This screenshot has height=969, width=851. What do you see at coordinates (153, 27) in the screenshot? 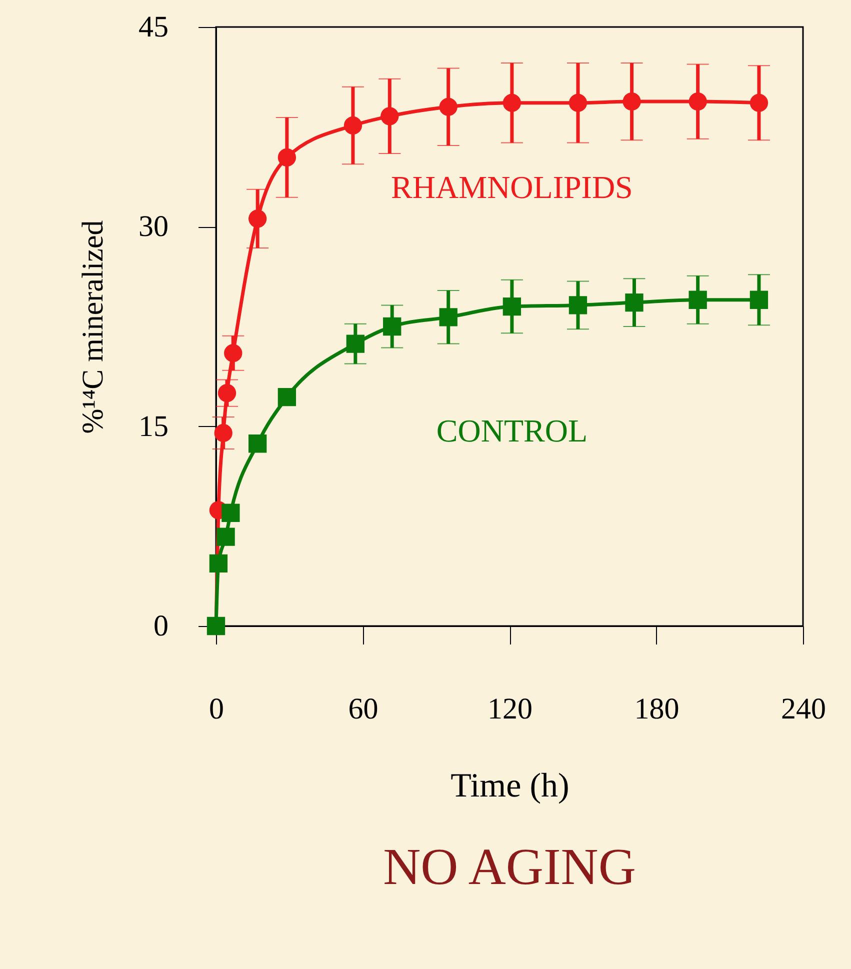
I see `y-tick-label: 45` at bounding box center [153, 27].